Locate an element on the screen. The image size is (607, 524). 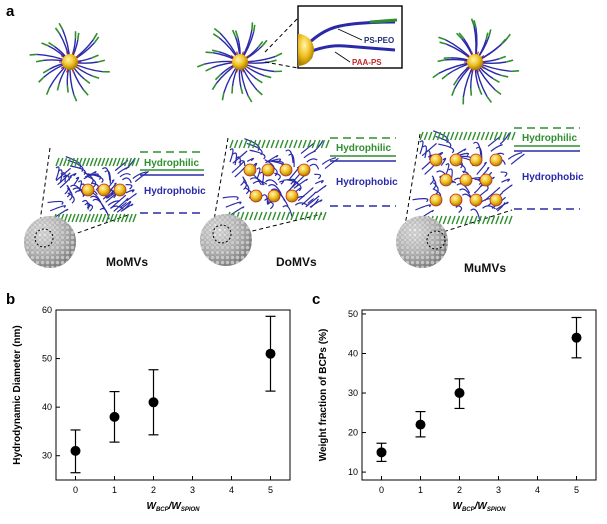
plot-marks-c: 0 1 2 3 4 5 10 20 30 40 50 is located at coordinates (465, 402).